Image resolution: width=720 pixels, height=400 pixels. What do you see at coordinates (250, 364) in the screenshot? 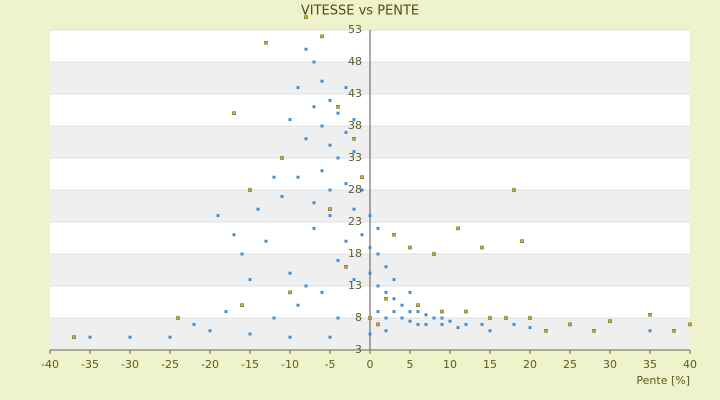
I see `x-tick-label: -15` at bounding box center [250, 364].